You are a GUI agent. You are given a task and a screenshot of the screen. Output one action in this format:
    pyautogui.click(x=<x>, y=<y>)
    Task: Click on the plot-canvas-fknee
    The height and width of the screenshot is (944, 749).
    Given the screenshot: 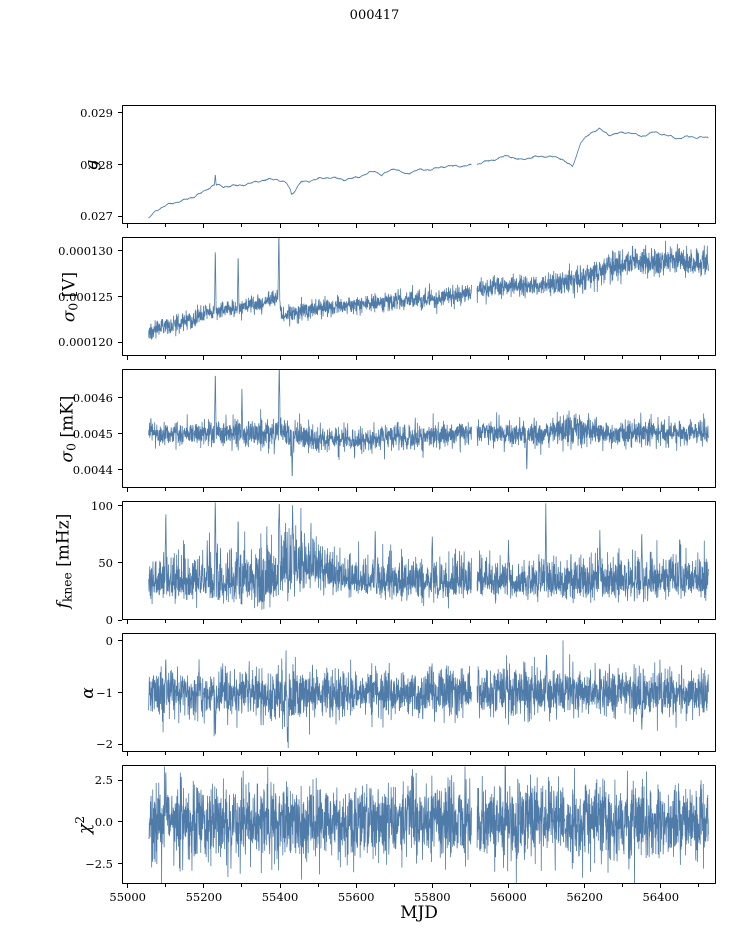 What is the action you would take?
    pyautogui.click(x=419, y=560)
    